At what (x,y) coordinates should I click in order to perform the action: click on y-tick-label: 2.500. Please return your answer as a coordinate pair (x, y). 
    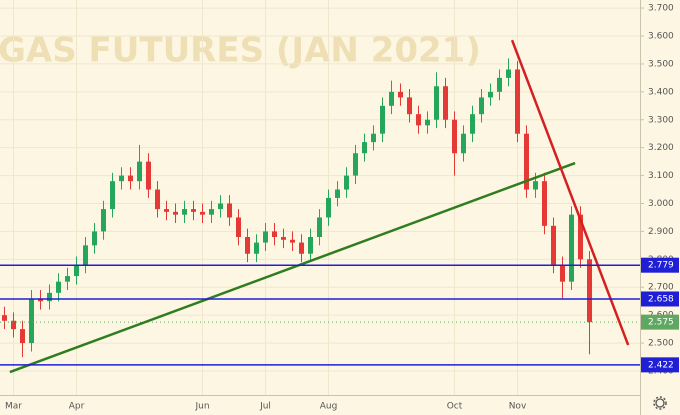
    Looking at the image, I should click on (661, 344).